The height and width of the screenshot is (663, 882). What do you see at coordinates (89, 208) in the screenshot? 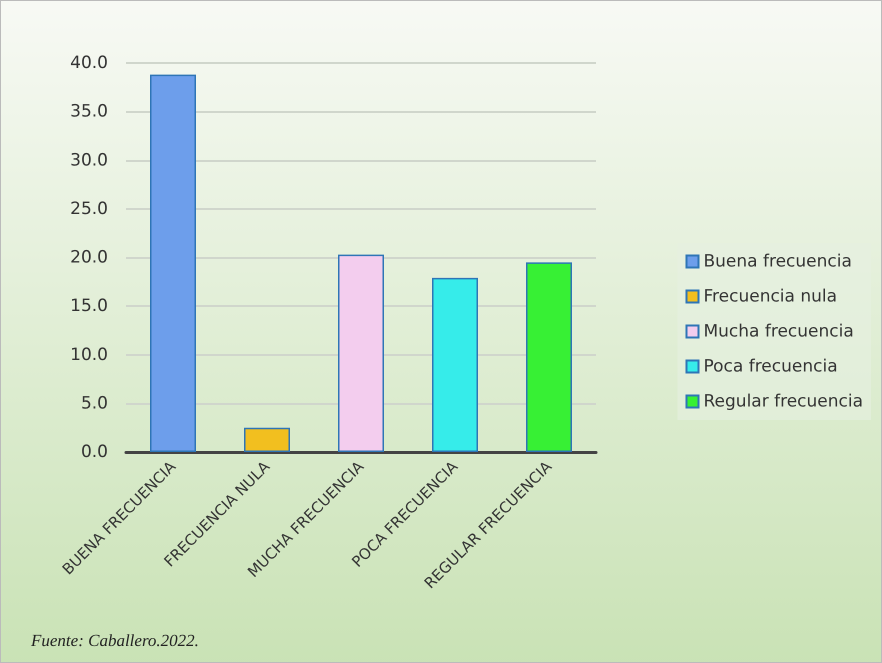
I see `y-tick-label: 25.0` at bounding box center [89, 208].